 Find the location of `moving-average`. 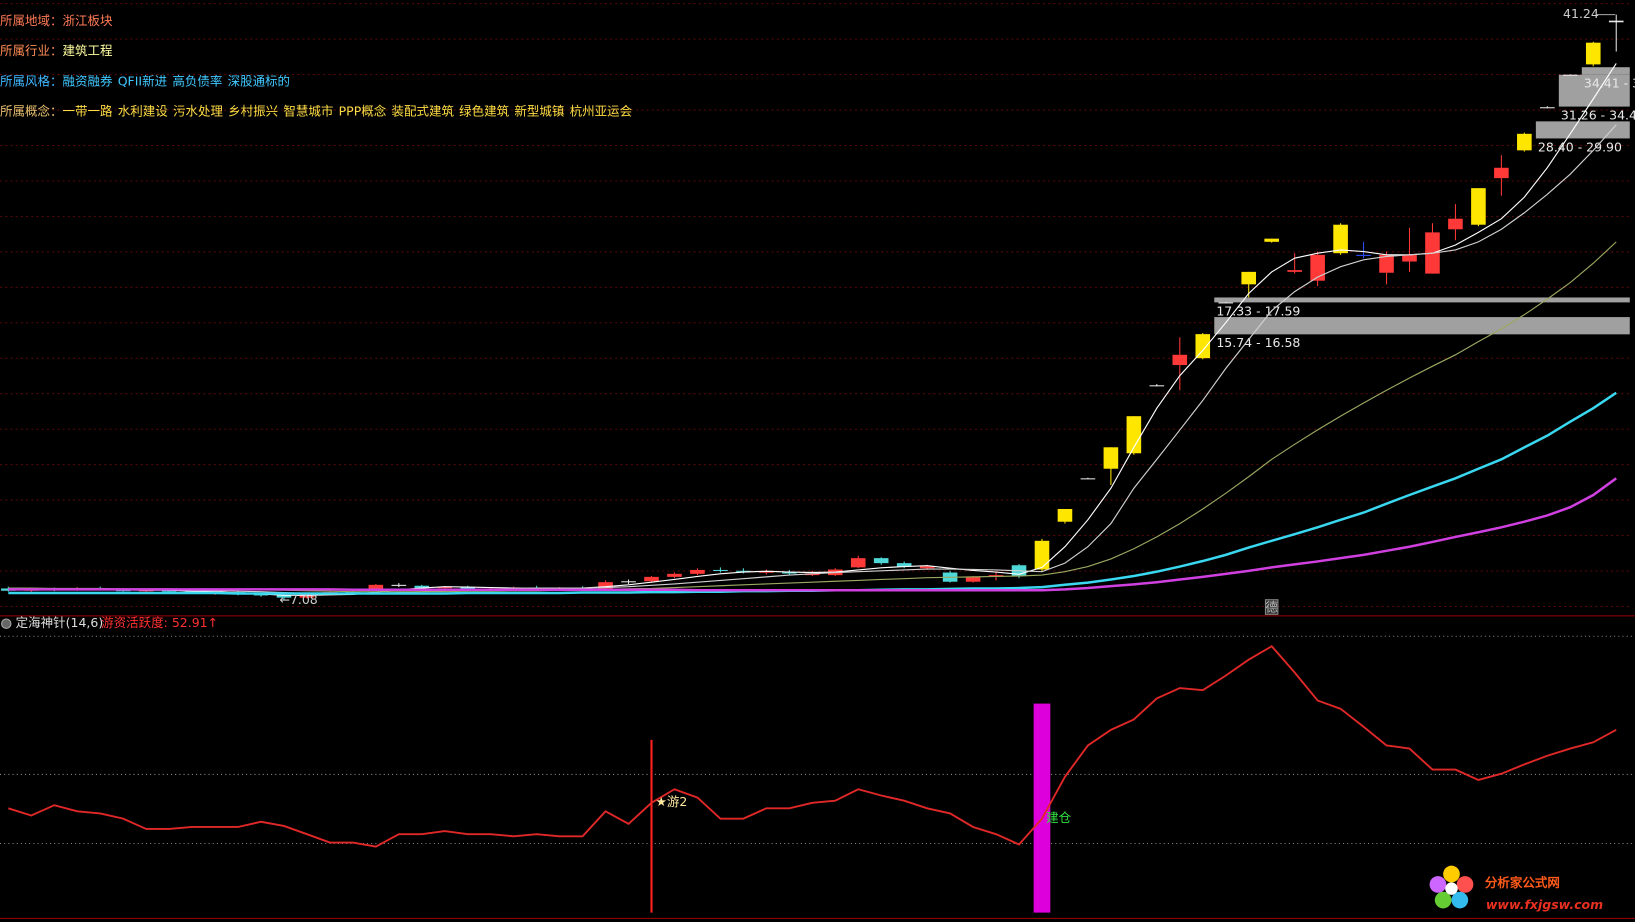

moving-average is located at coordinates (812, 534).